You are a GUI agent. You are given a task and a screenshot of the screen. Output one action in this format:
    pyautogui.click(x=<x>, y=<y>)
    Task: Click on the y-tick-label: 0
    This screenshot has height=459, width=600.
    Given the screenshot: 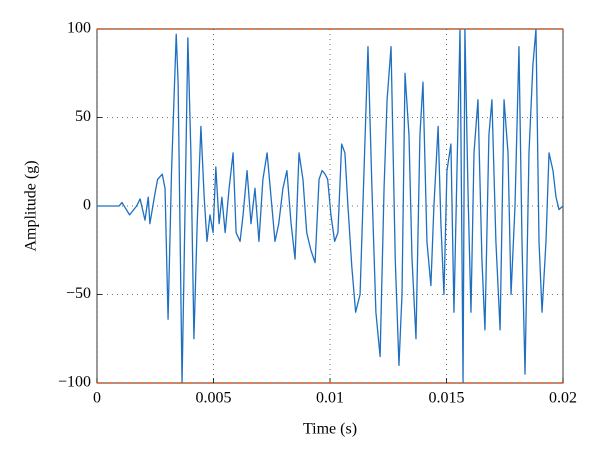 What is the action you would take?
    pyautogui.click(x=87, y=205)
    